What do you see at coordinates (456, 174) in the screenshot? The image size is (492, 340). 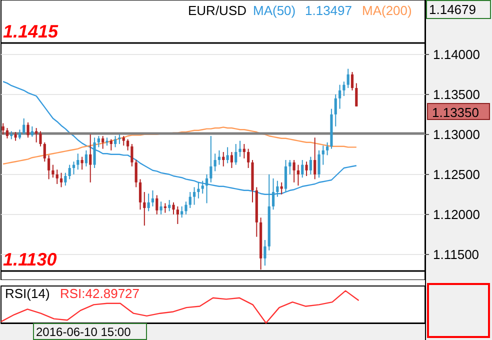 I see `y-tick-label: 1.12500` at bounding box center [456, 174].